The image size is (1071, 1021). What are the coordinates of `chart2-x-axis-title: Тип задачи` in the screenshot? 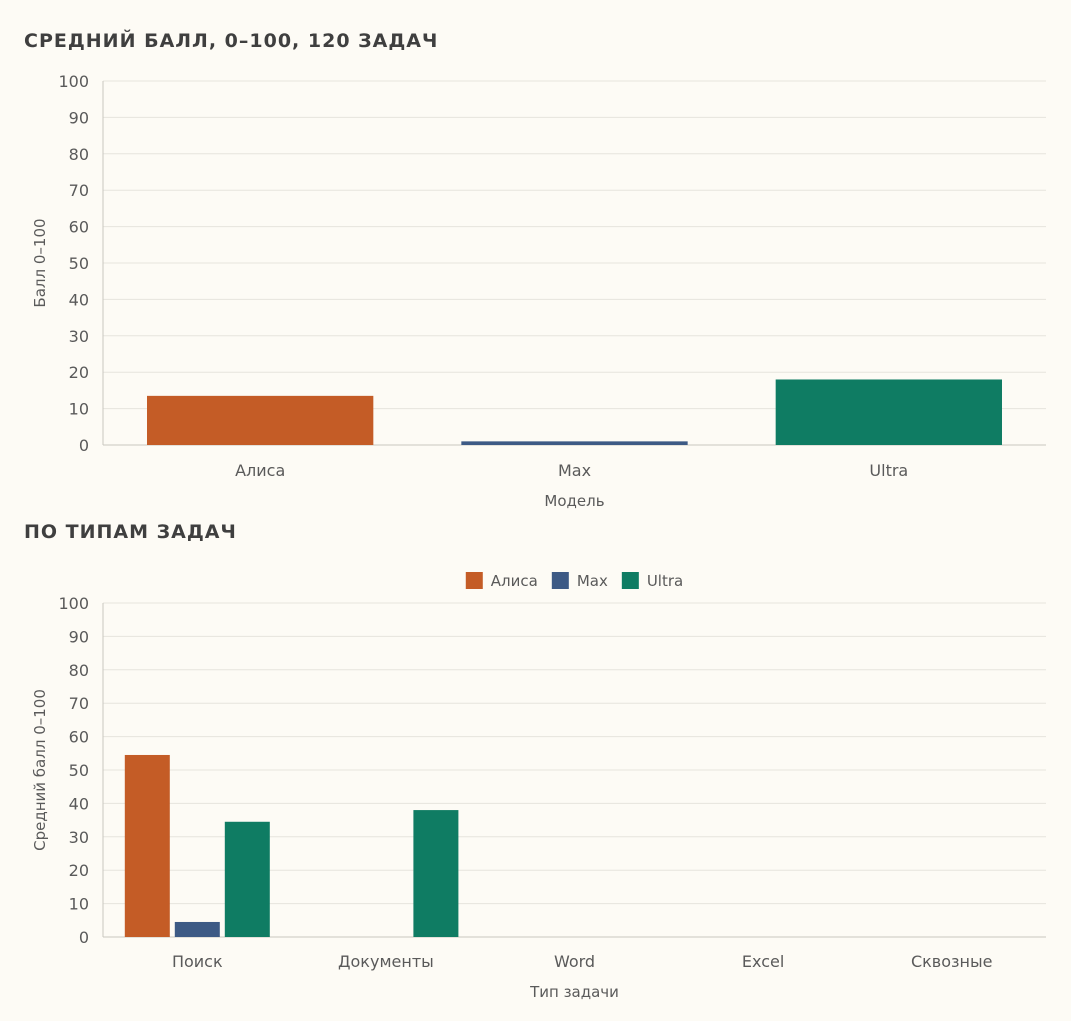 It's located at (574, 992).